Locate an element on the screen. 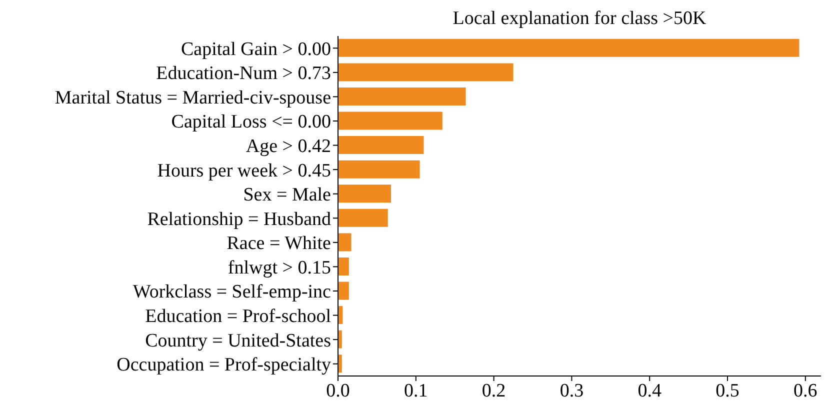  y-tick-label: Race = White is located at coordinates (278, 243).